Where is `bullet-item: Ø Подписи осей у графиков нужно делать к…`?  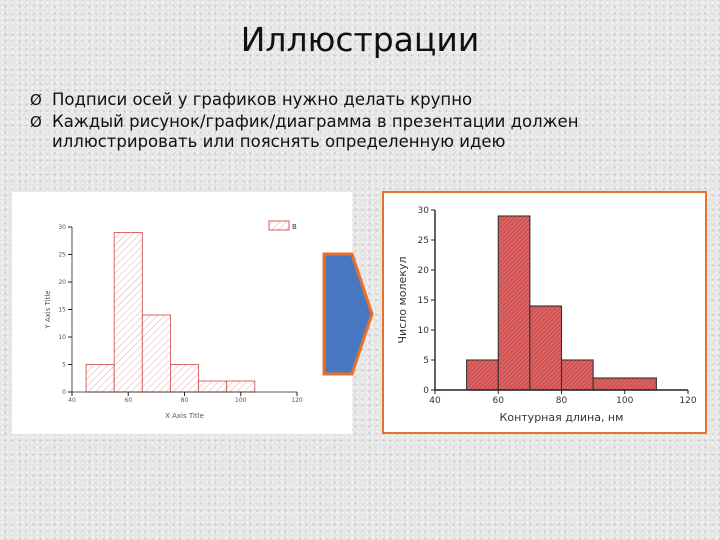
bullet-item: Ø Подписи осей у графиков нужно делать к… is located at coordinates (370, 100).